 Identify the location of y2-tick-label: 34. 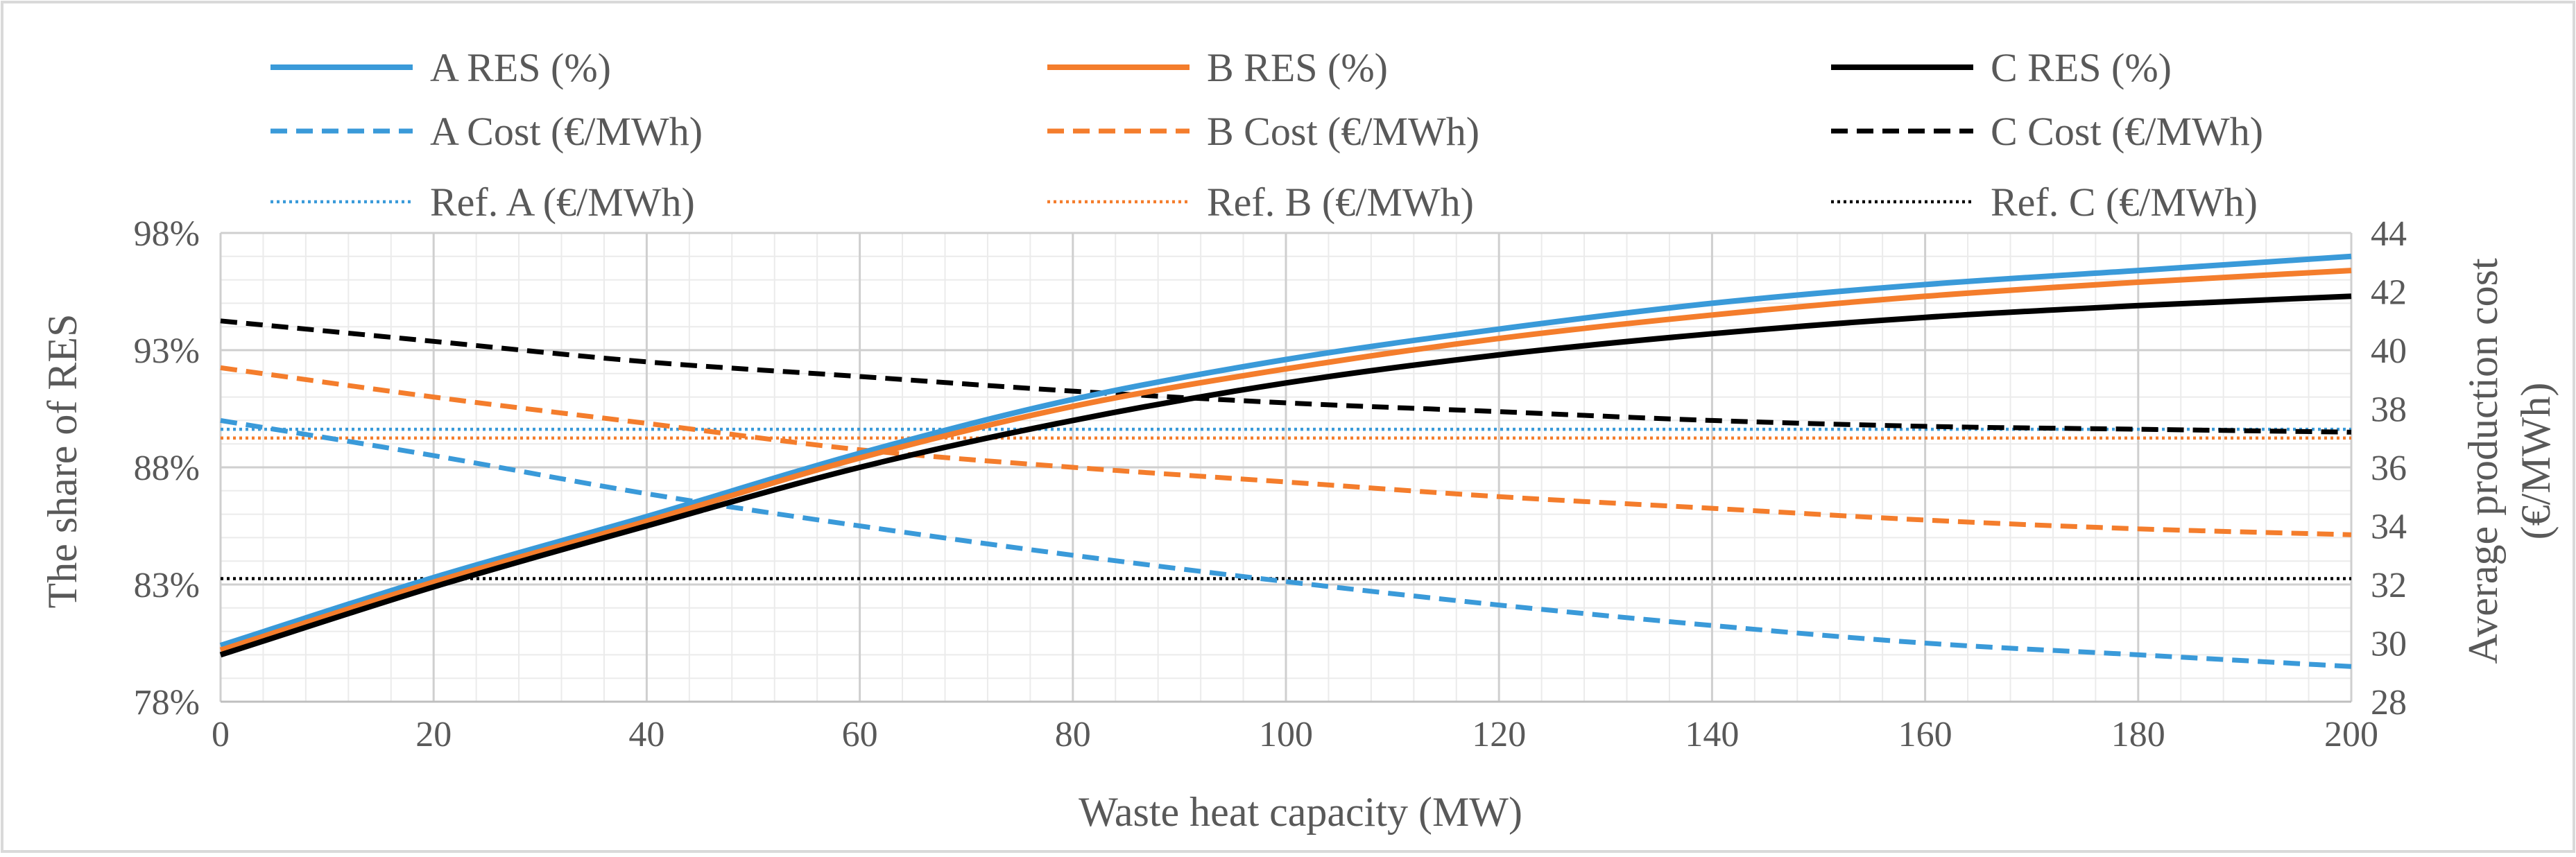
(2389, 527).